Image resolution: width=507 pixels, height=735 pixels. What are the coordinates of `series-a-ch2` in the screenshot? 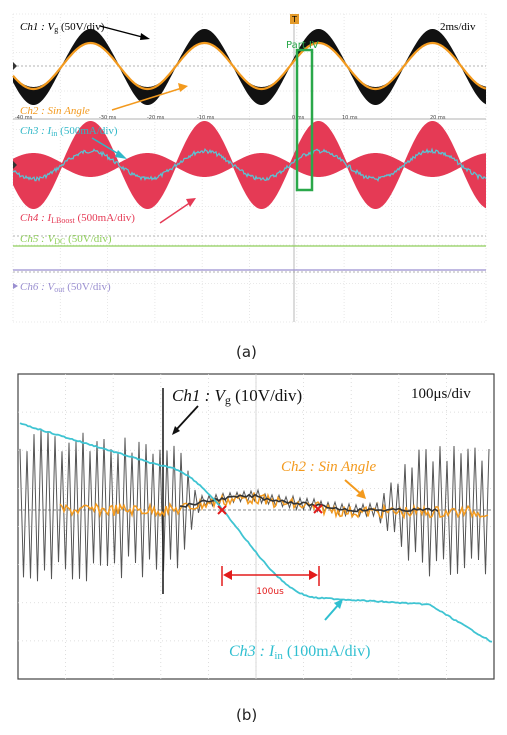 It's located at (249, 66).